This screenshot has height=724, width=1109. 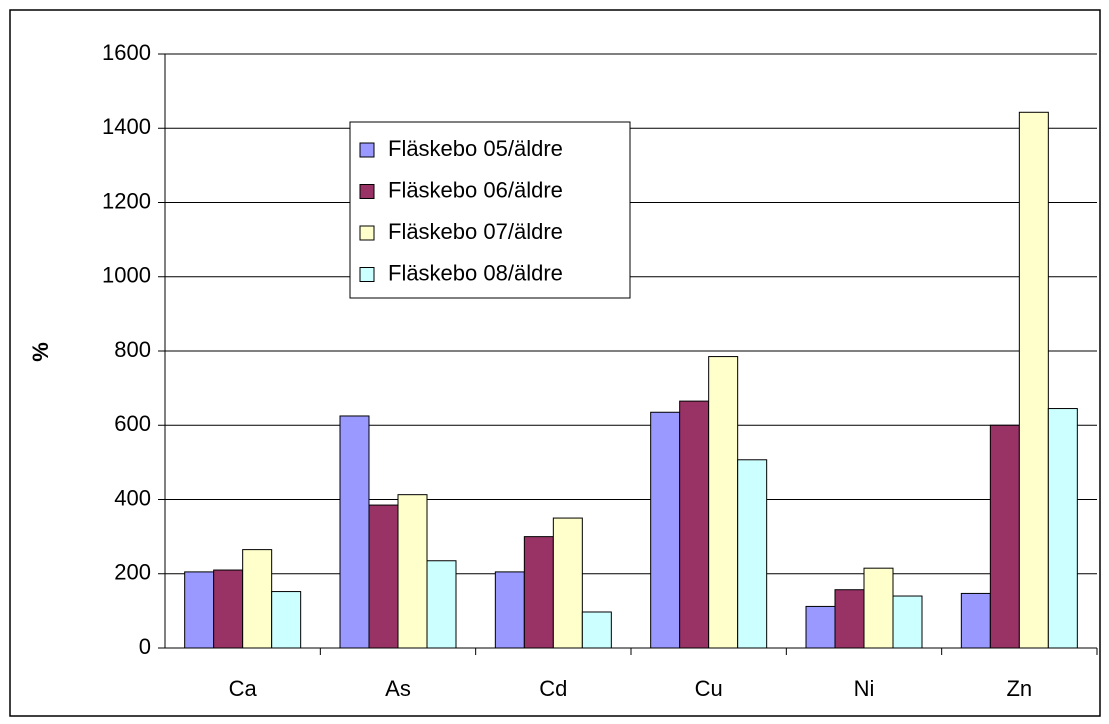 I want to click on y-axis-label: %, so click(x=40, y=352).